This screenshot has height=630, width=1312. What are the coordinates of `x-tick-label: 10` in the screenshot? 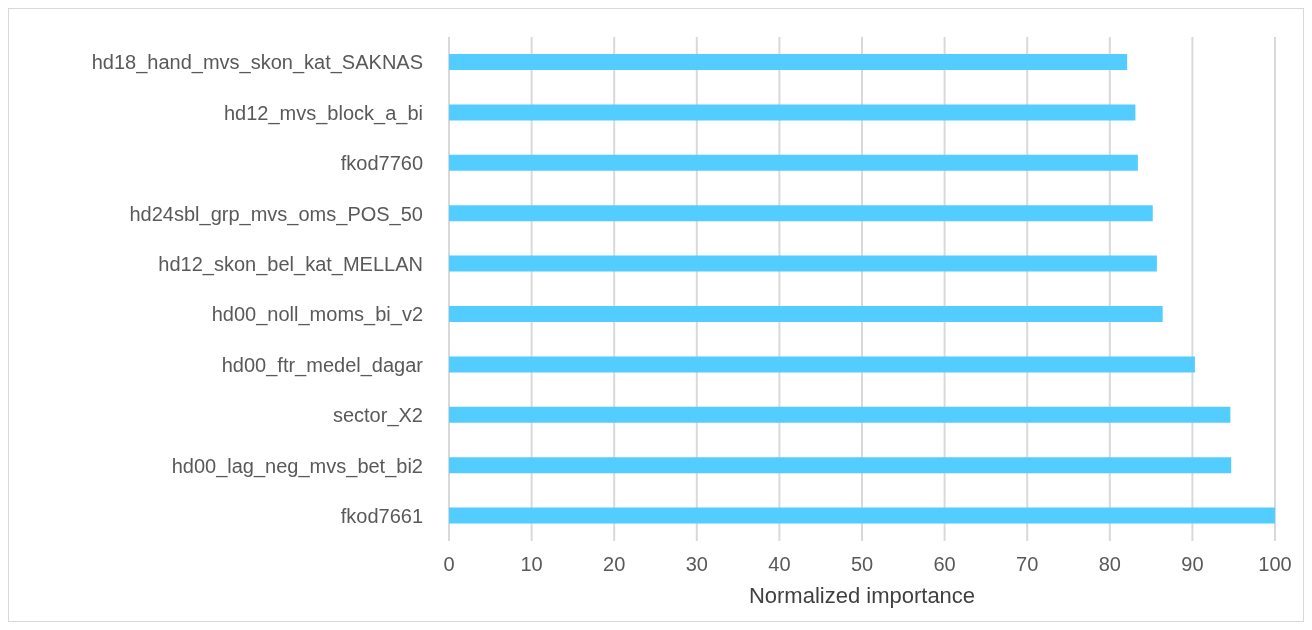 It's located at (531, 564).